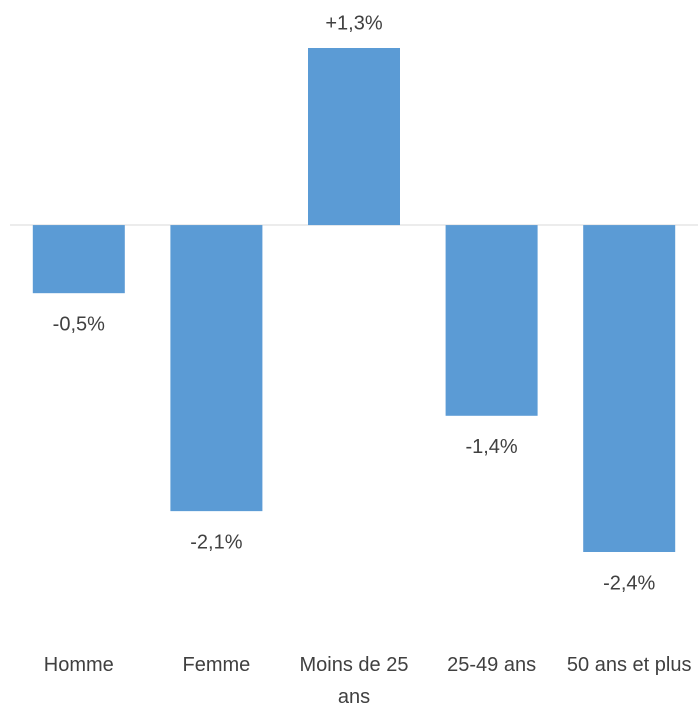 The width and height of the screenshot is (698, 711). What do you see at coordinates (78, 665) in the screenshot?
I see `x-tick-label: Homme` at bounding box center [78, 665].